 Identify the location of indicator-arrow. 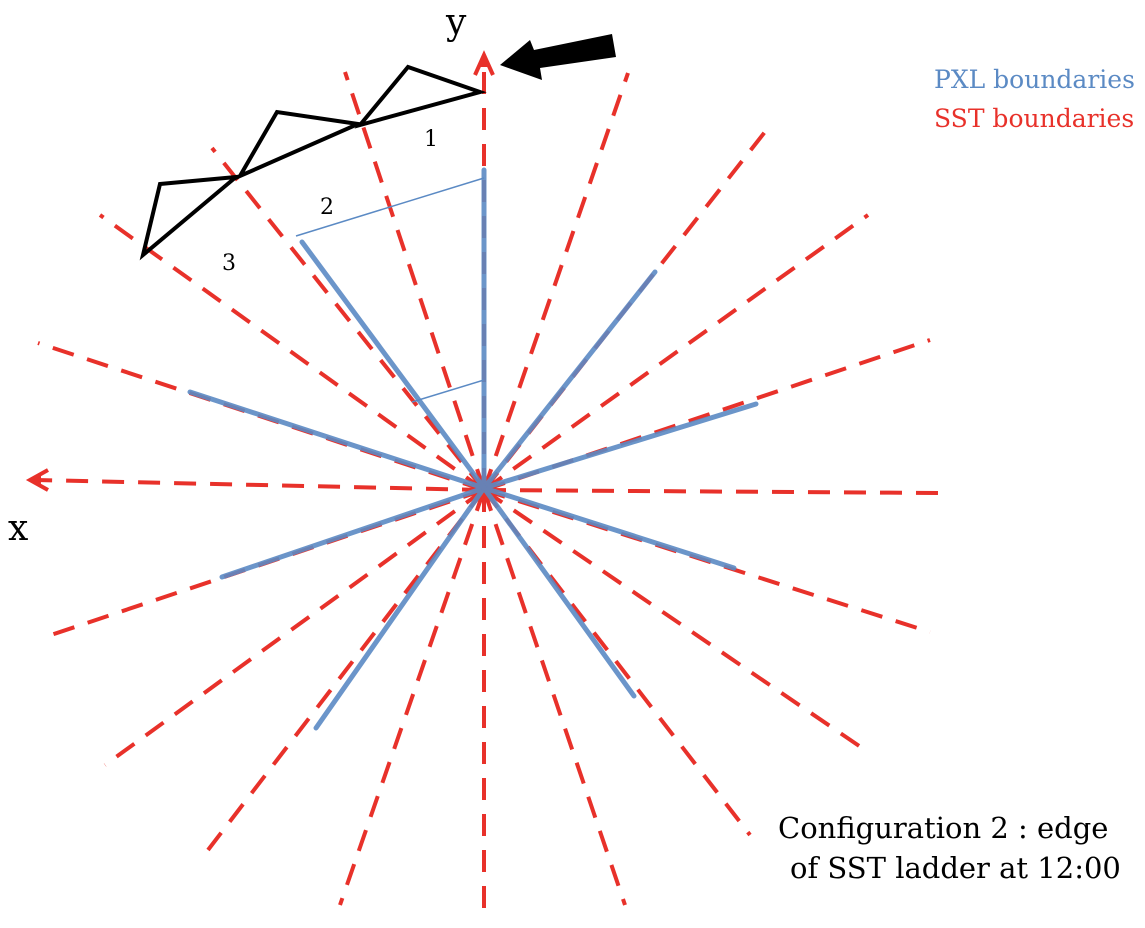
(558, 57).